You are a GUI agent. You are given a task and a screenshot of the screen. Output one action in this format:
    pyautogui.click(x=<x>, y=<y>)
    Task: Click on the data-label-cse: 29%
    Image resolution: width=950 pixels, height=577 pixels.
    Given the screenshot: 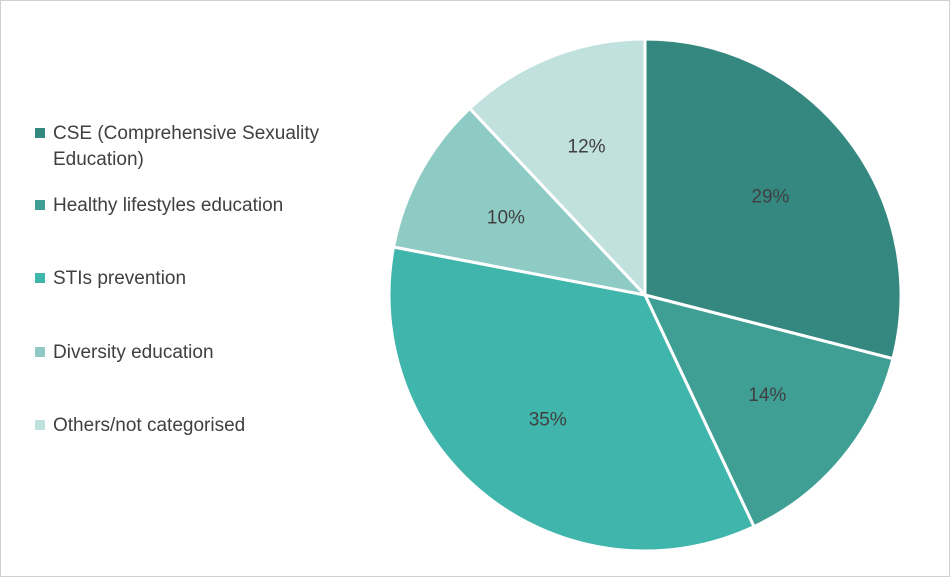 What is the action you would take?
    pyautogui.click(x=770, y=197)
    